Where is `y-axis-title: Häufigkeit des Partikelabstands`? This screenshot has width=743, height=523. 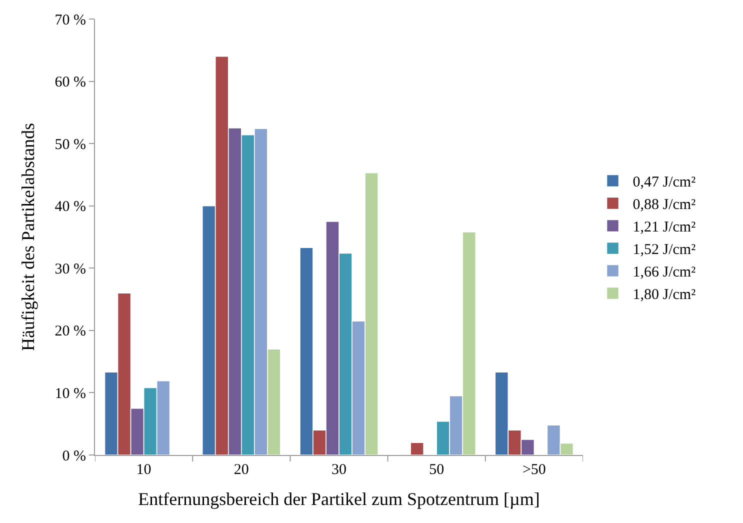
y-axis-title: Häufigkeit des Partikelabstands is located at coordinates (28, 237).